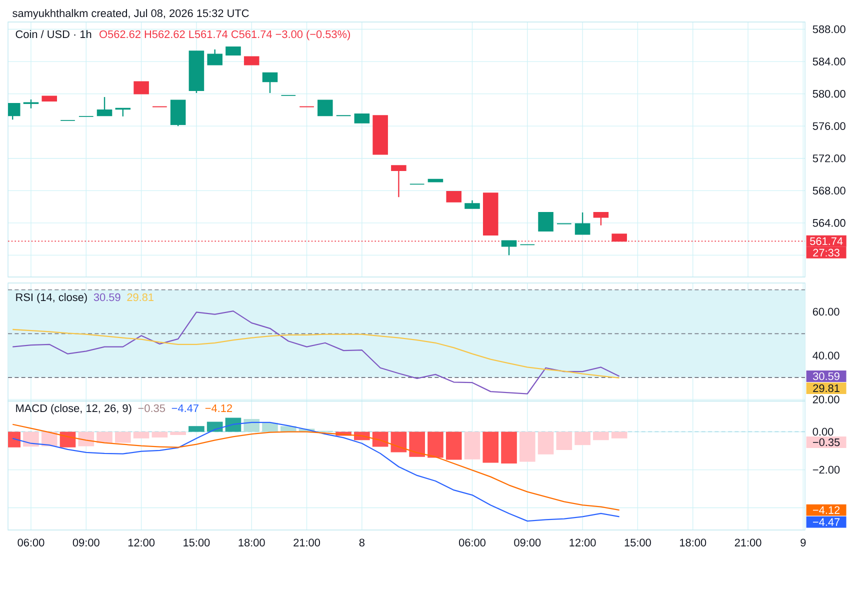 The width and height of the screenshot is (860, 604). What do you see at coordinates (826, 442) in the screenshot?
I see `text: −0.35` at bounding box center [826, 442].